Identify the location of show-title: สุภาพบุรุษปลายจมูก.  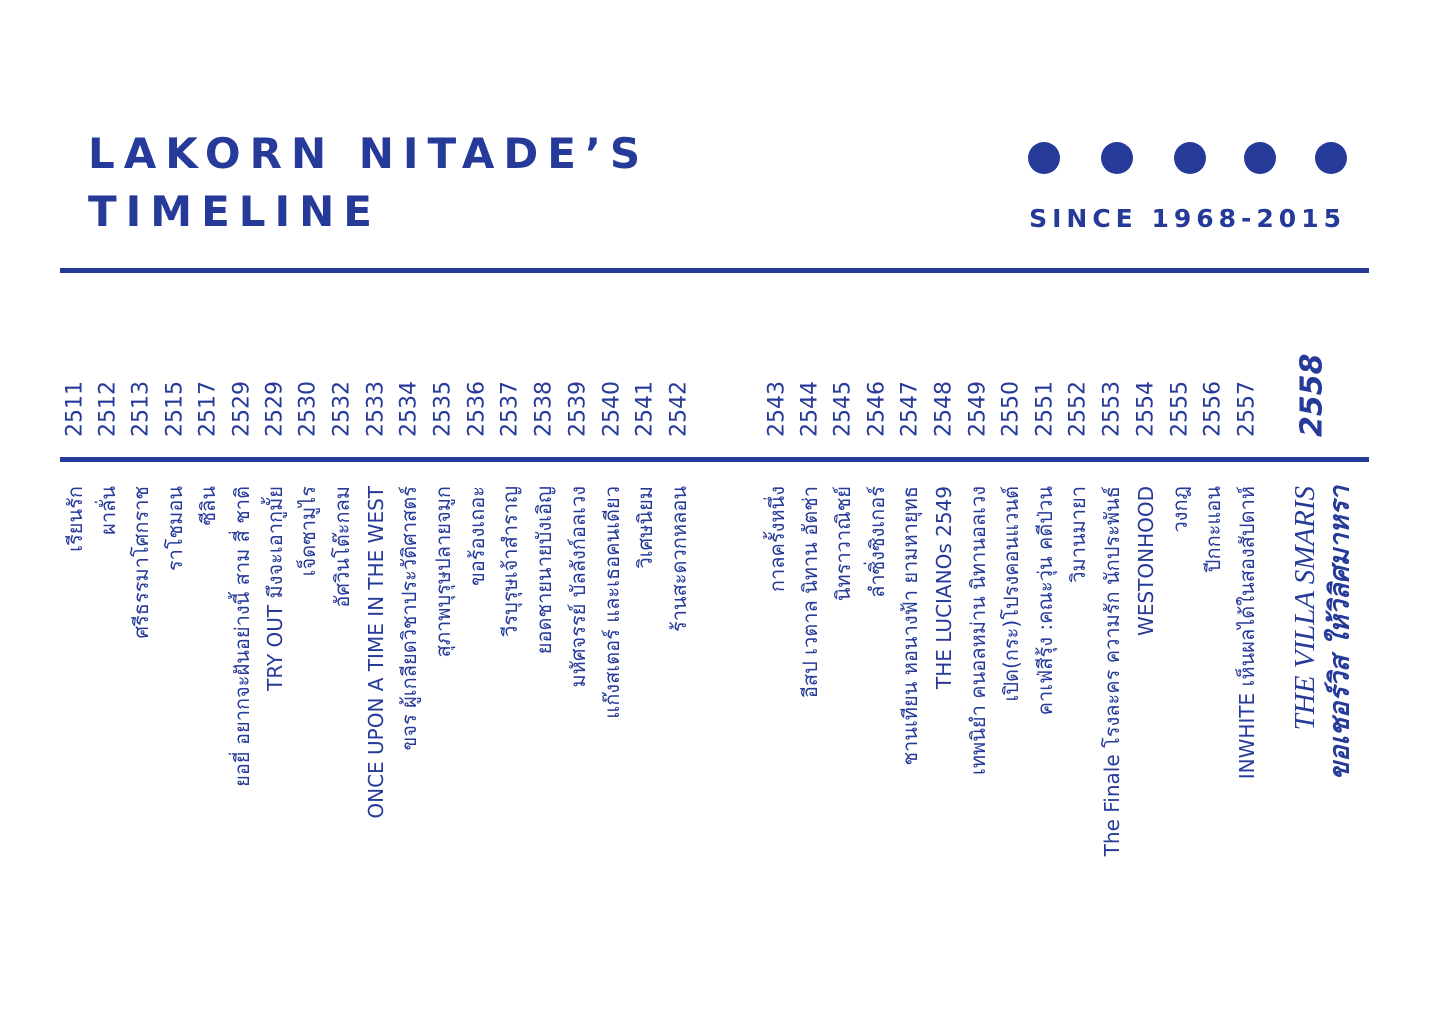
(443, 571).